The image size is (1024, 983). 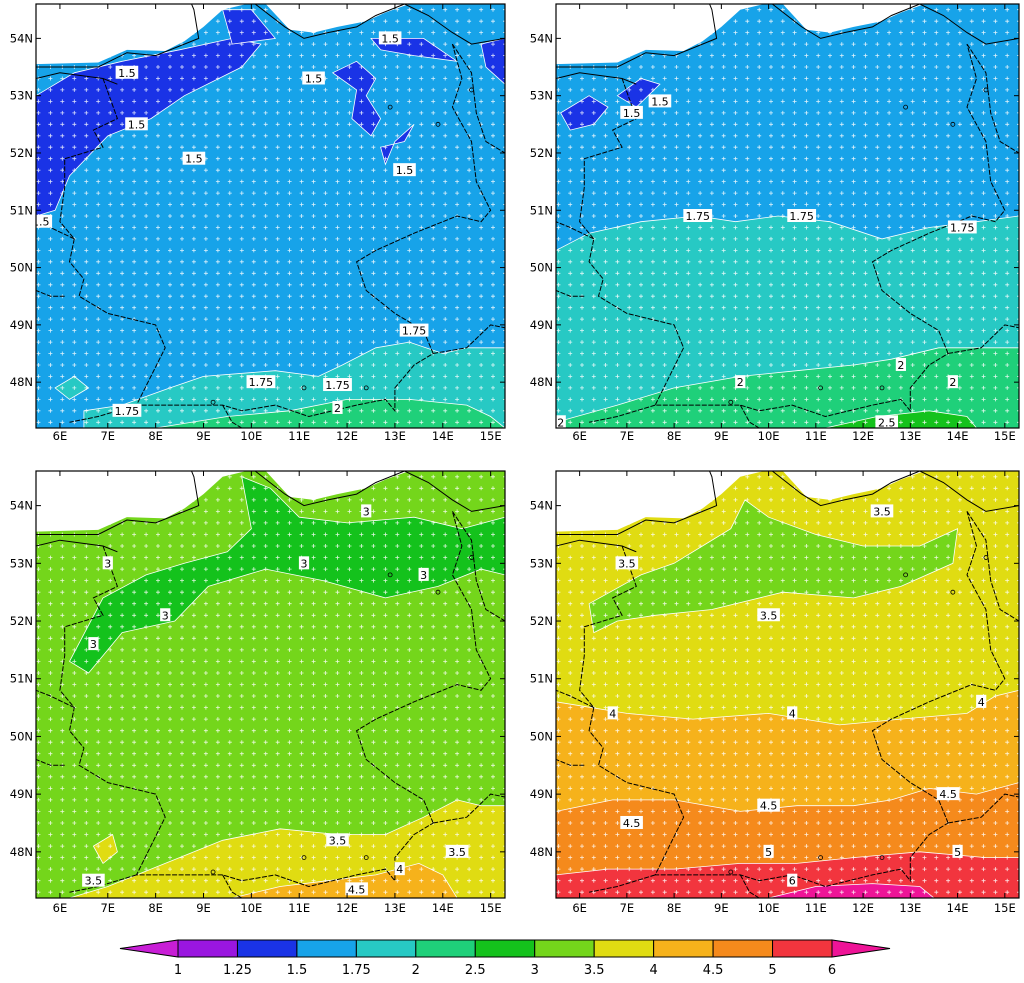 What do you see at coordinates (237, 970) in the screenshot?
I see `colorbar-label: 1.25` at bounding box center [237, 970].